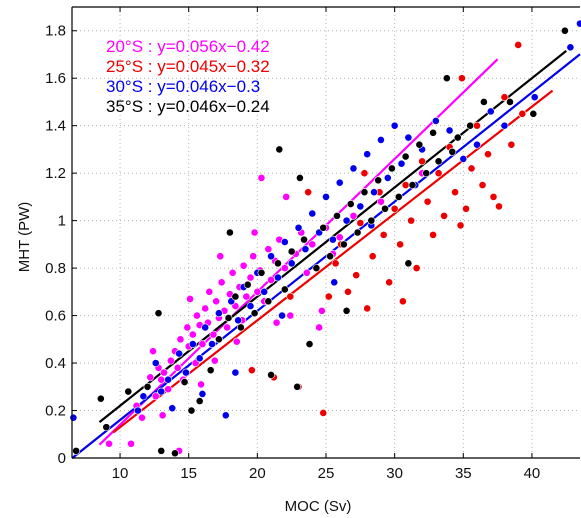 The image size is (581, 518). Describe the element at coordinates (188, 106) in the screenshot. I see `legend-entry-35s: 35°S : y=0.046x−0.24` at that location.